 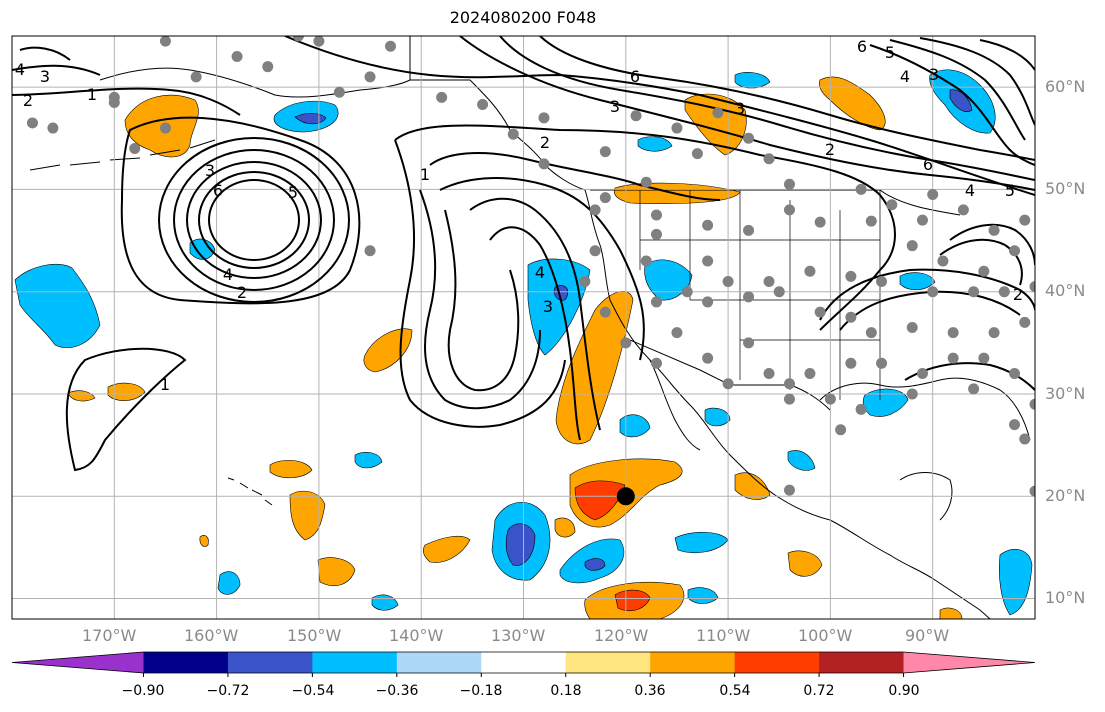 I want to click on alaska-coastline, so click(x=255, y=82).